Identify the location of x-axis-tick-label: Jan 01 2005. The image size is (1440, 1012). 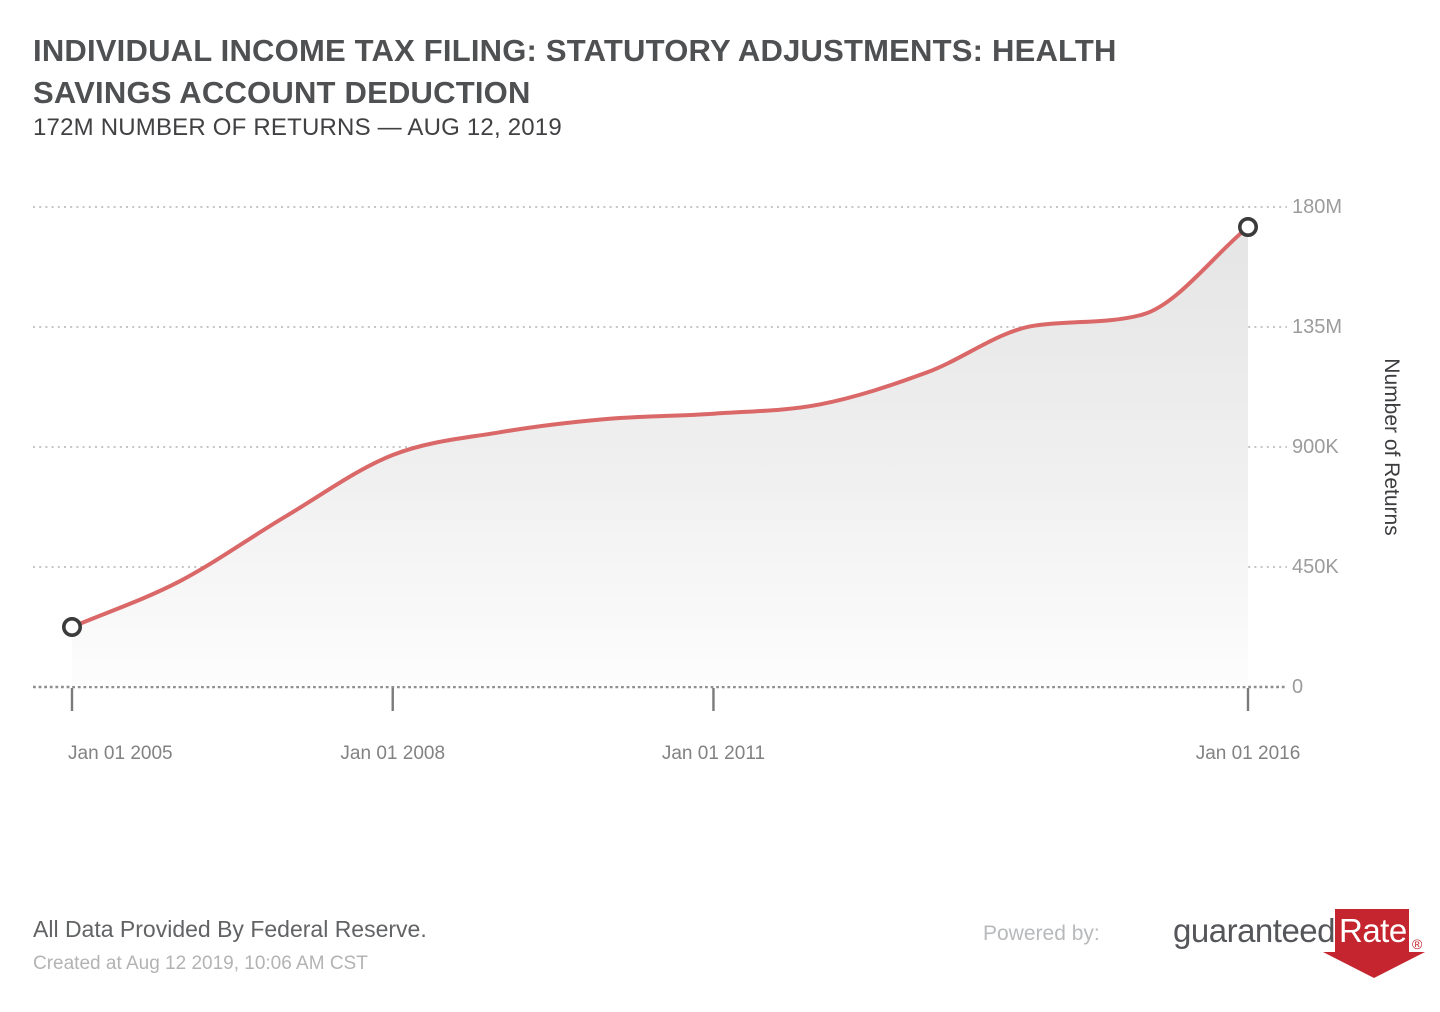
(120, 753).